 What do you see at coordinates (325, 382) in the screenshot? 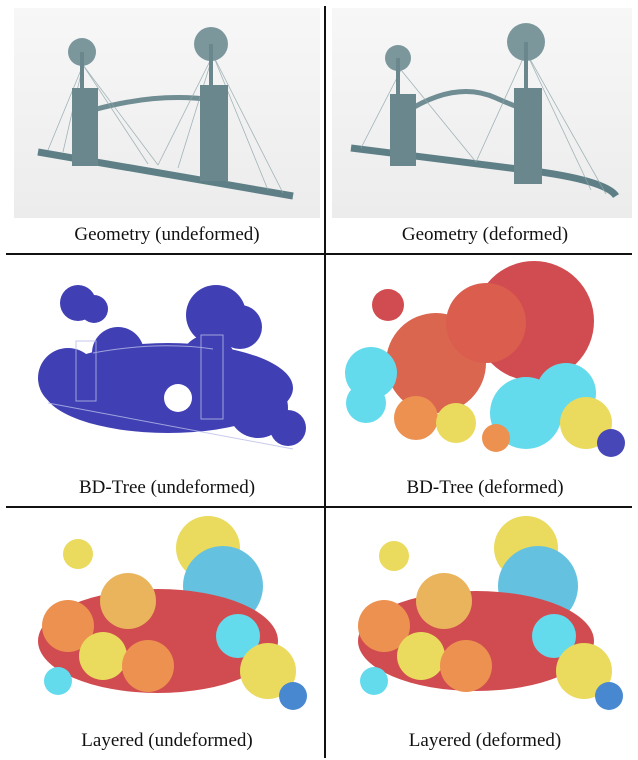
I see `vertical-divider` at bounding box center [325, 382].